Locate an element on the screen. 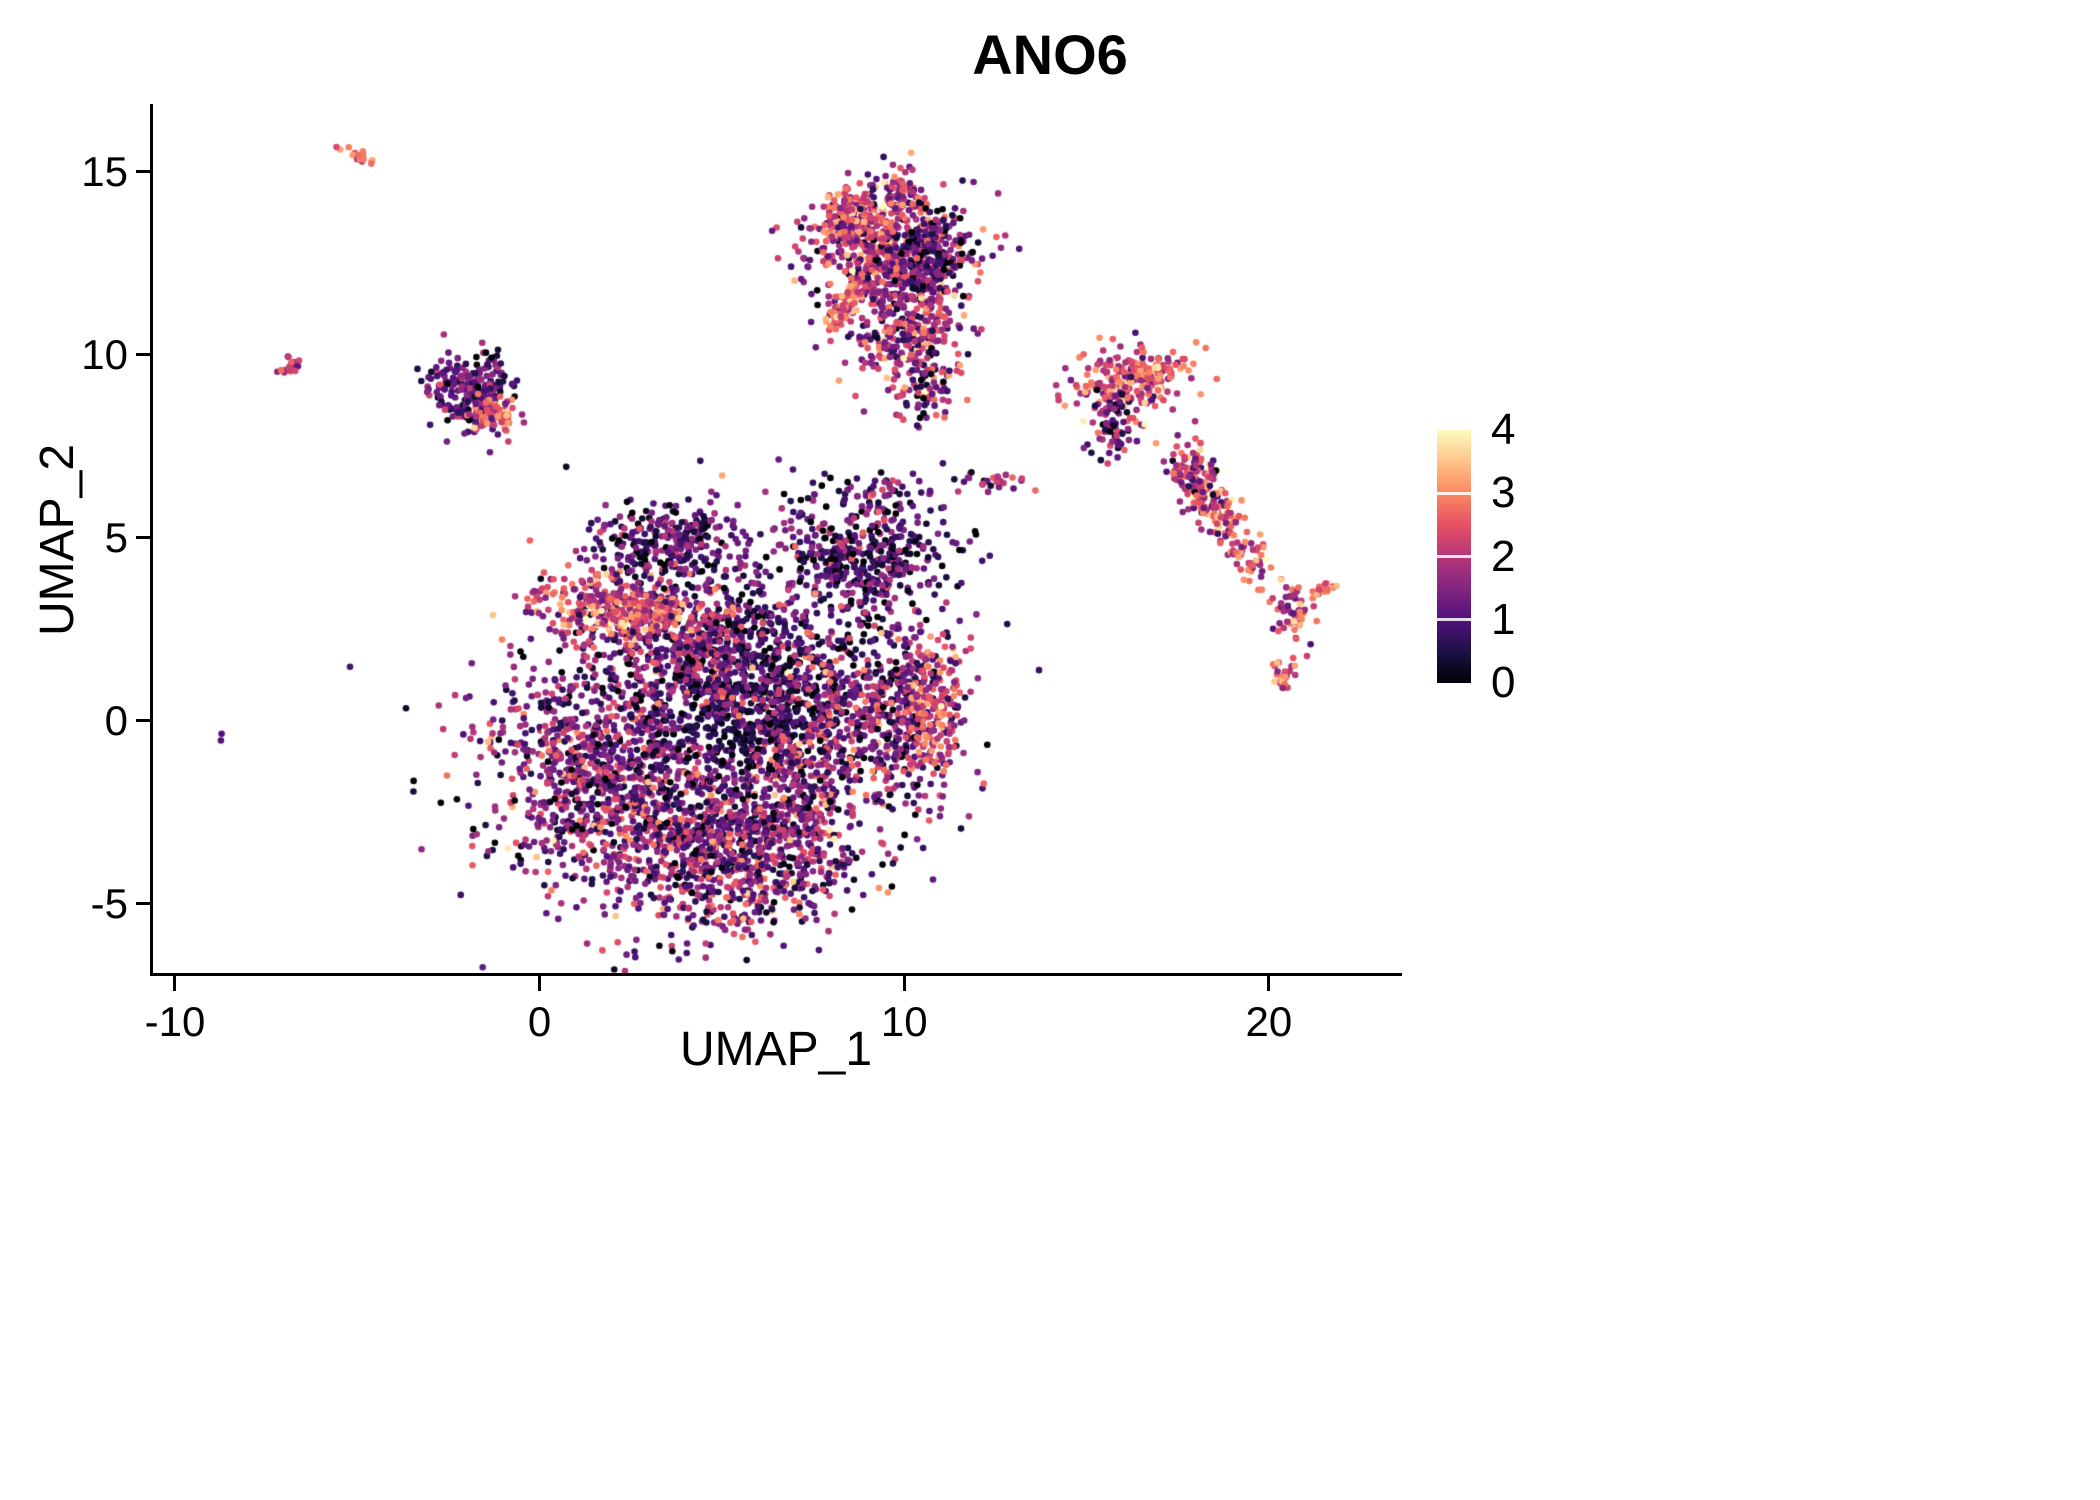 This screenshot has width=2100, height=1500. y-tick-label: 15 is located at coordinates (104, 171).